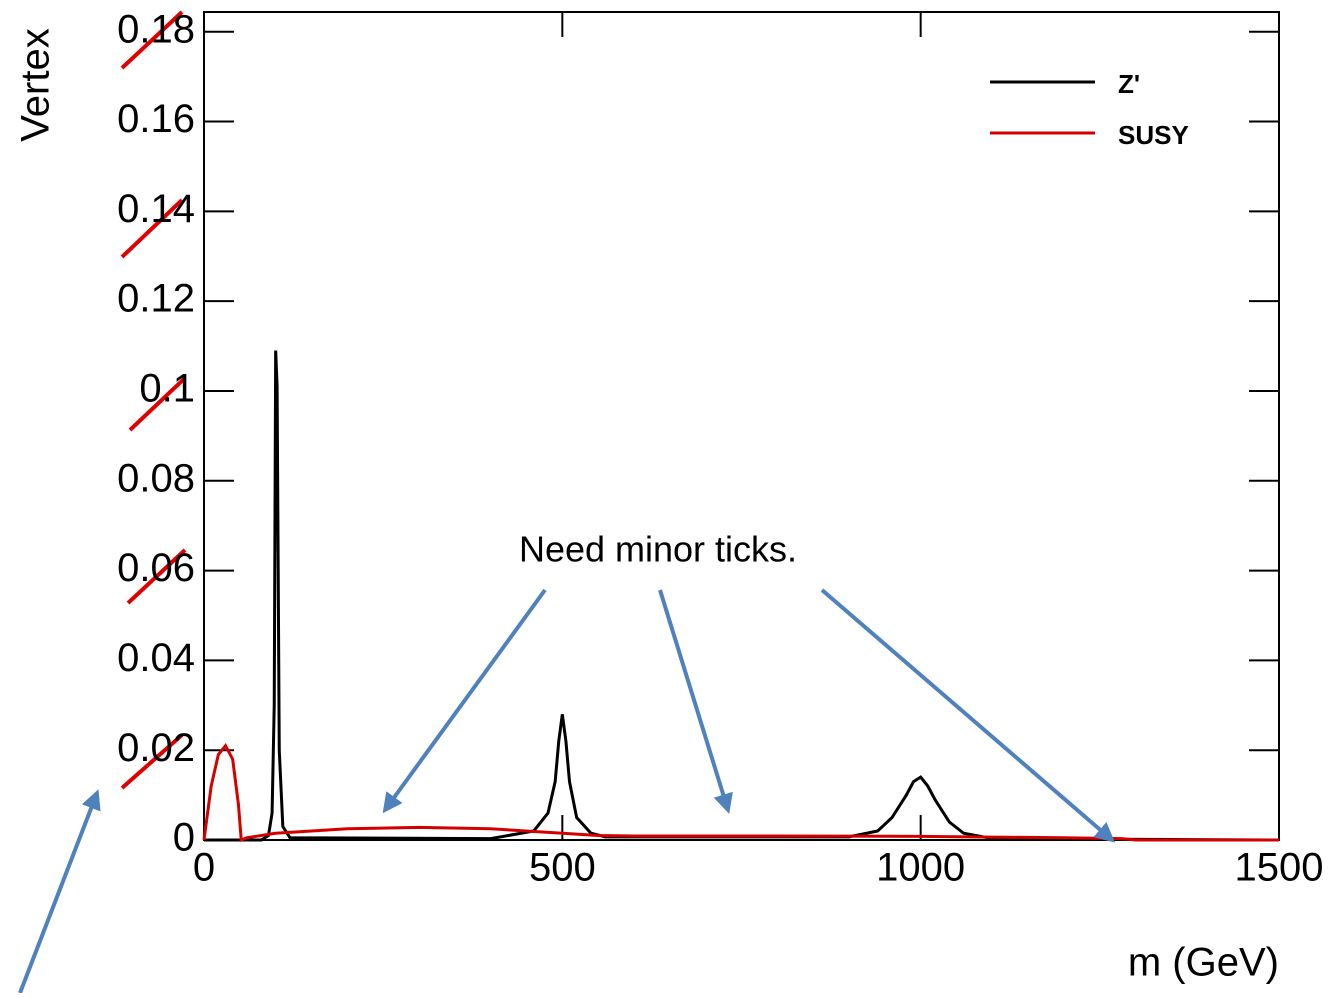 The image size is (1341, 998). What do you see at coordinates (562, 868) in the screenshot?
I see `x-tick-label: 500` at bounding box center [562, 868].